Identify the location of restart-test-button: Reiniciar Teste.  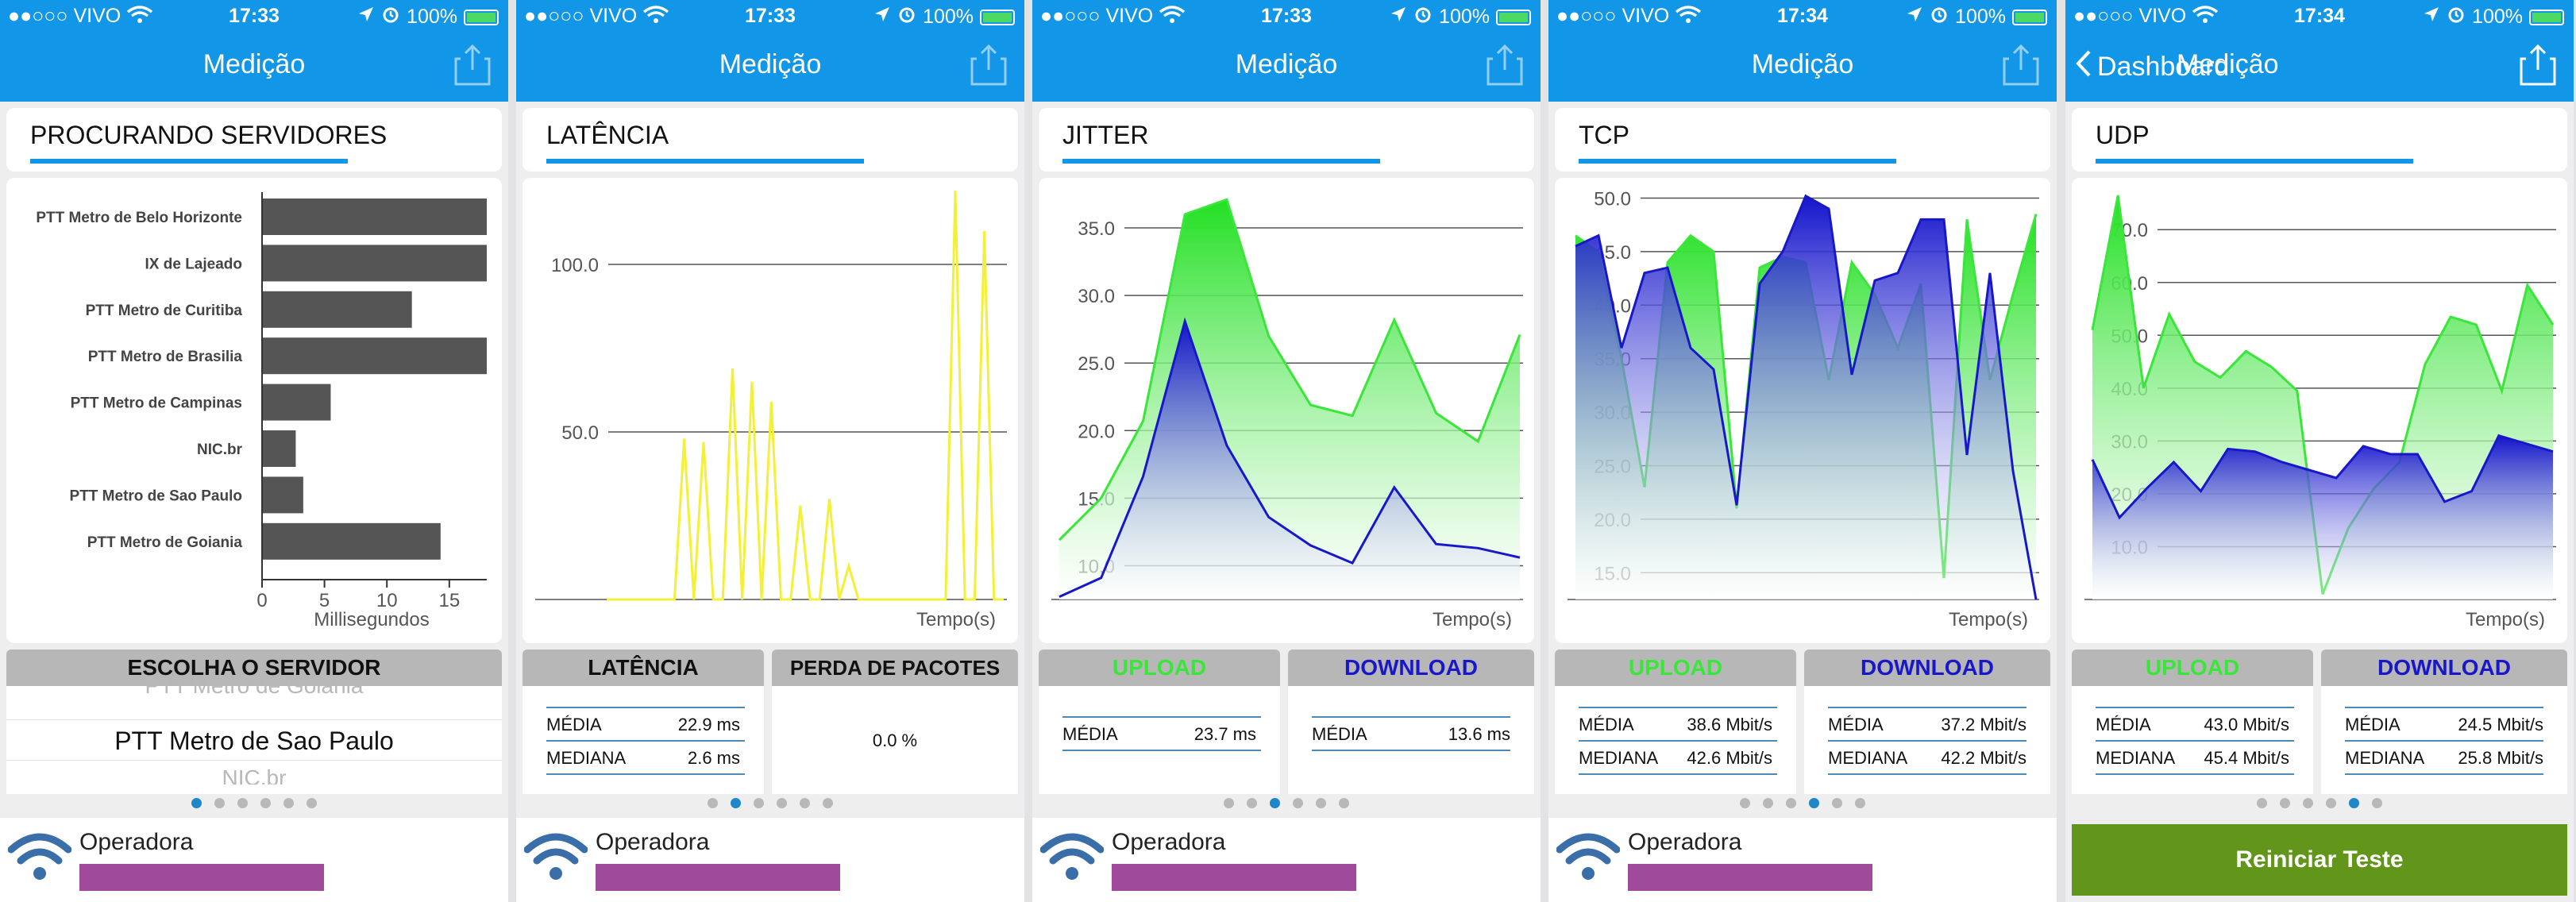
(2319, 860).